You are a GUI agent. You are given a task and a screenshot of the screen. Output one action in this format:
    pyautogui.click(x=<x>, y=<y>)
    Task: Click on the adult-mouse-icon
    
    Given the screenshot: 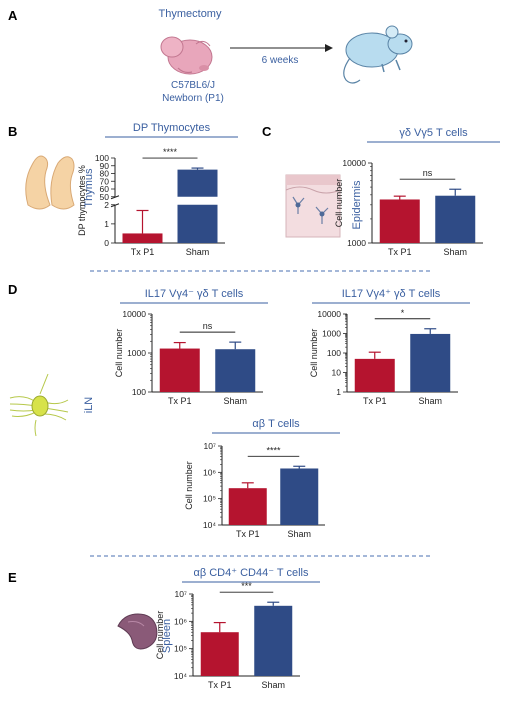 What is the action you would take?
    pyautogui.click(x=378, y=54)
    